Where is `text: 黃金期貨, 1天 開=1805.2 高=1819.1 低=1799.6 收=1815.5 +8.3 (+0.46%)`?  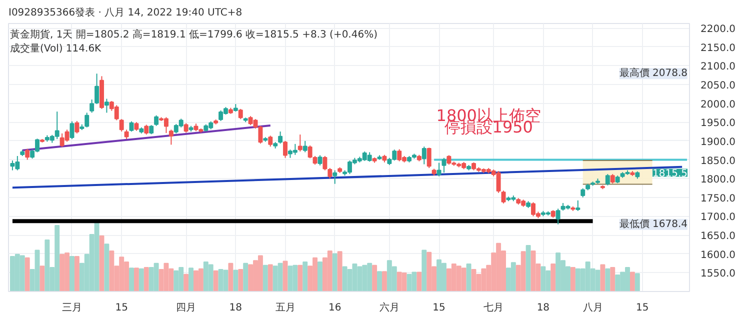
text: 黃金期貨, 1天 開=1805.2 高=1819.1 低=1799.6 收=1815.5 +8.3 (+0.46%) is located at coordinates (194, 34).